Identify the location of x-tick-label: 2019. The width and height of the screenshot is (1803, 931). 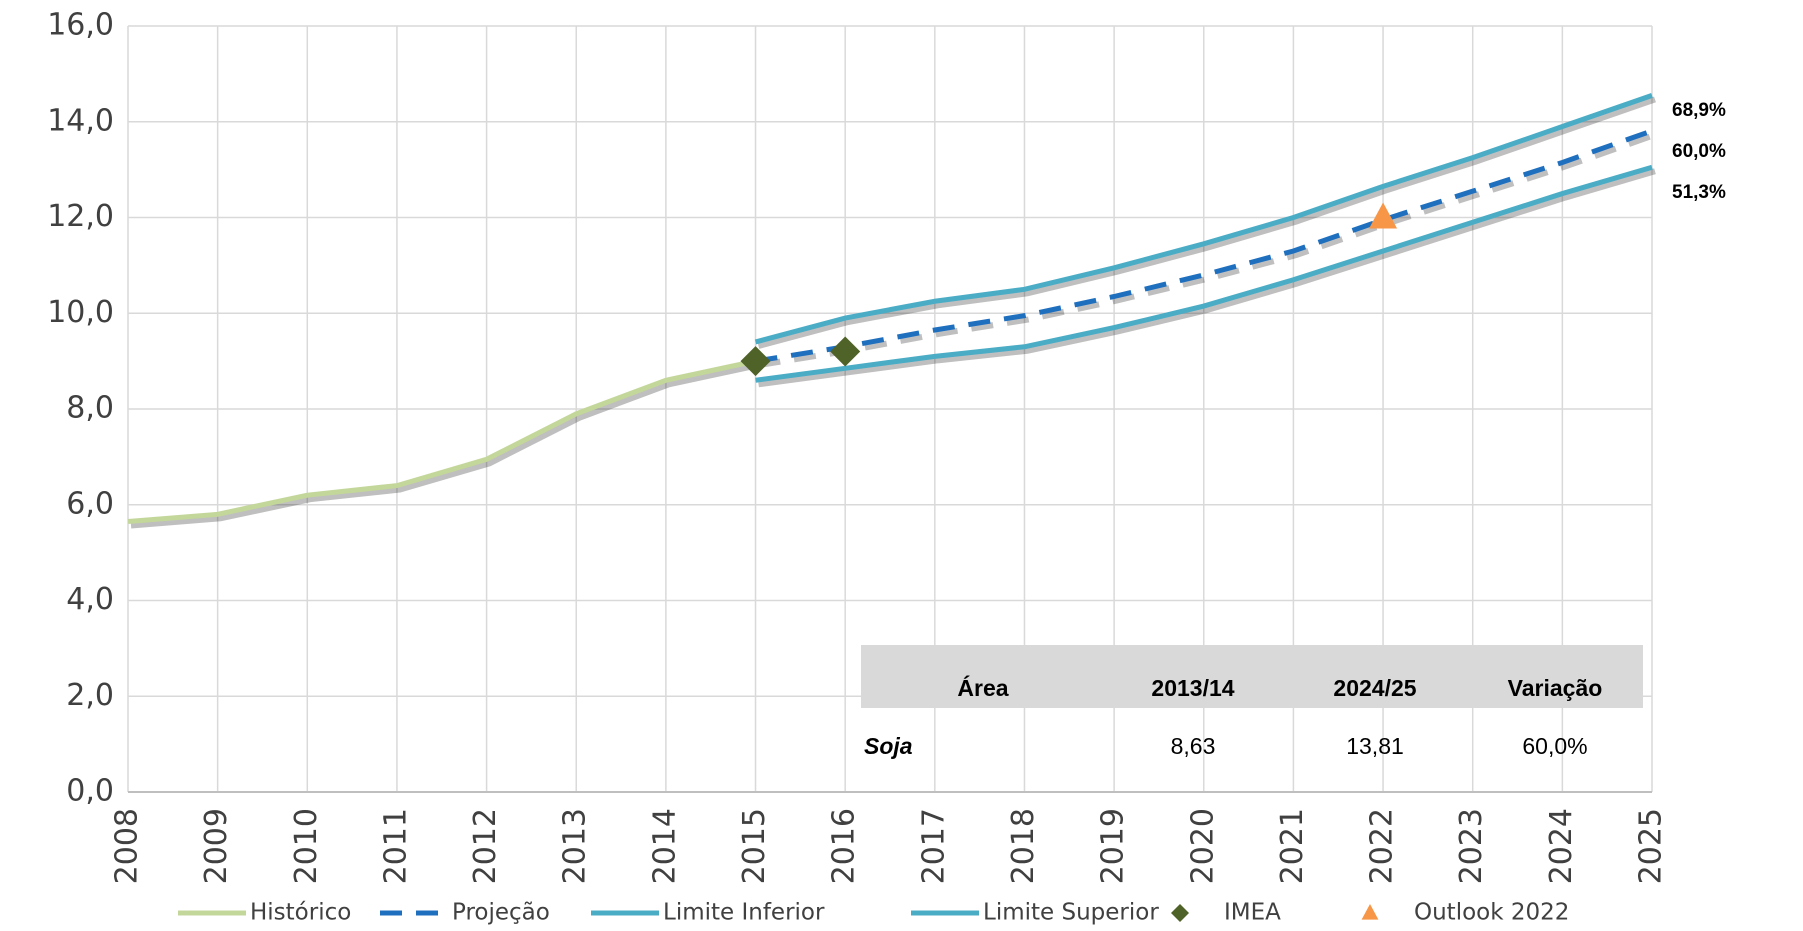
(1113, 846).